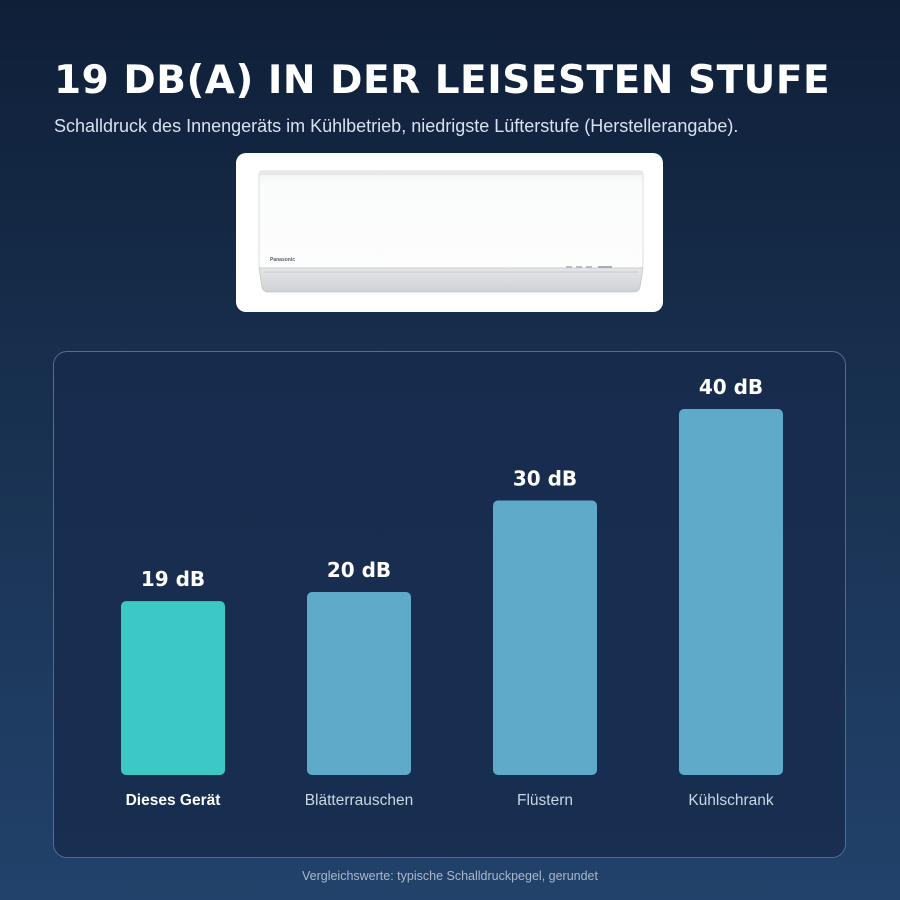  What do you see at coordinates (359, 800) in the screenshot?
I see `category-label-1: Blätterrauschen` at bounding box center [359, 800].